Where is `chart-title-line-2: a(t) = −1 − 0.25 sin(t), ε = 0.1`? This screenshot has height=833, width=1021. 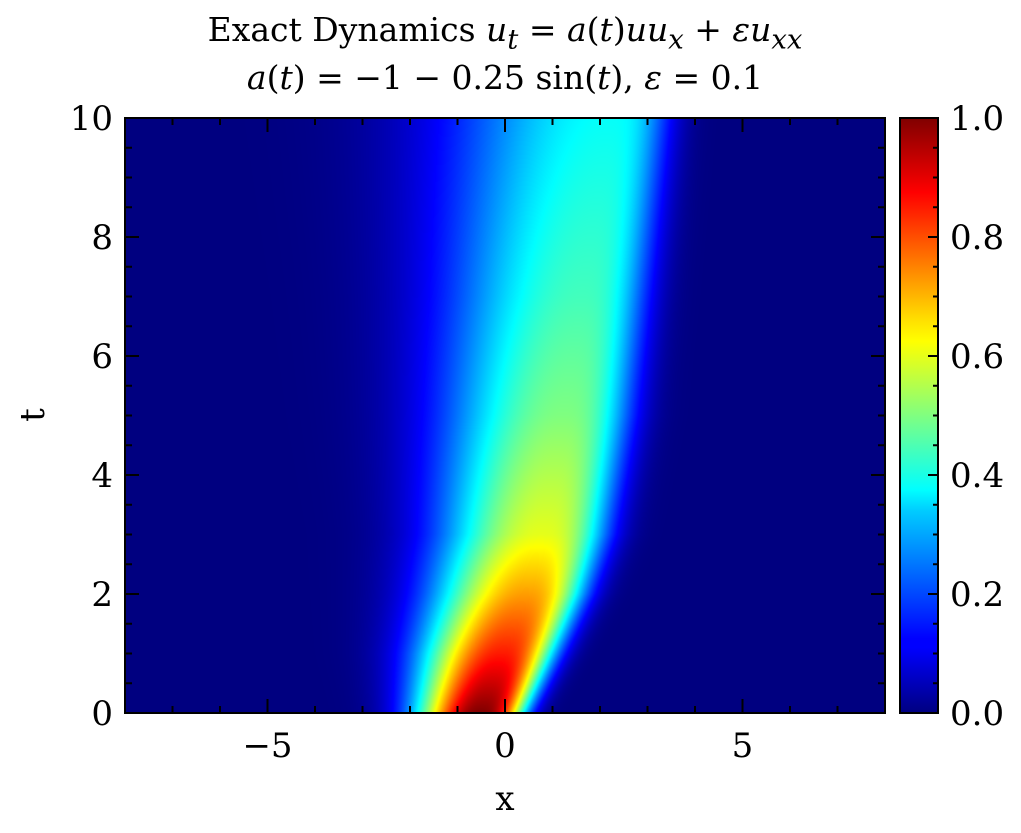 chart-title-line-2: a(t) = −1 − 0.25 sin(t), ε = 0.1 is located at coordinates (505, 77).